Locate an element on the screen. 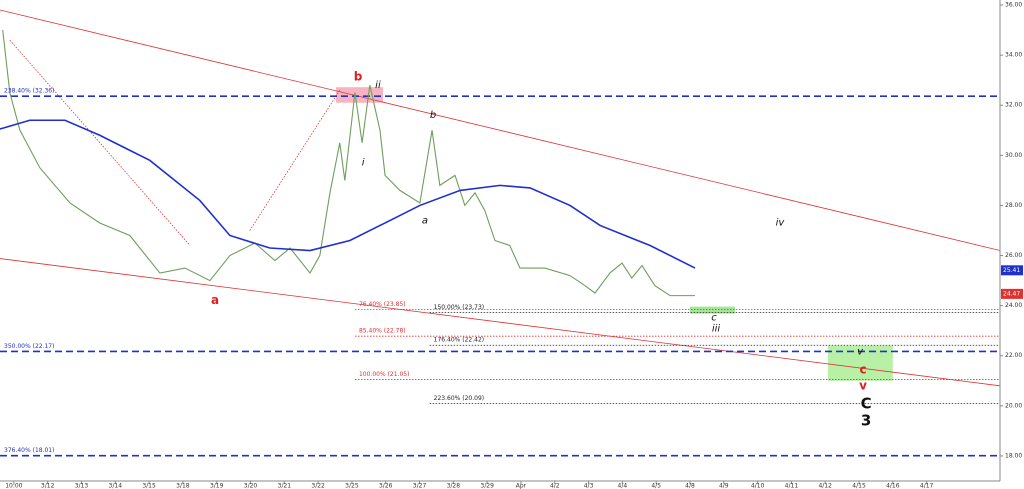 Image resolution: width=1024 pixels, height=489 pixels. x-tick-label: 4/11 is located at coordinates (792, 486).